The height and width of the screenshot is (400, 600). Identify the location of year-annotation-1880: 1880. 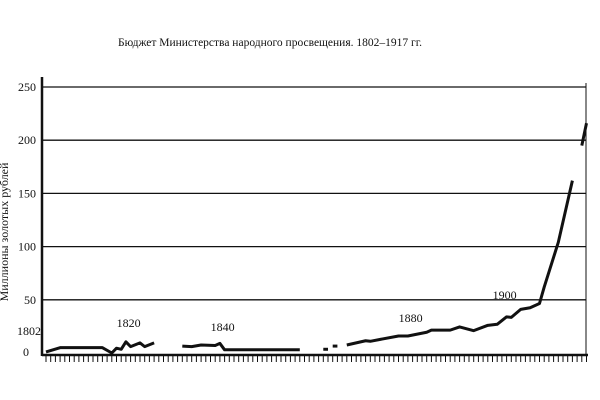
(411, 318).